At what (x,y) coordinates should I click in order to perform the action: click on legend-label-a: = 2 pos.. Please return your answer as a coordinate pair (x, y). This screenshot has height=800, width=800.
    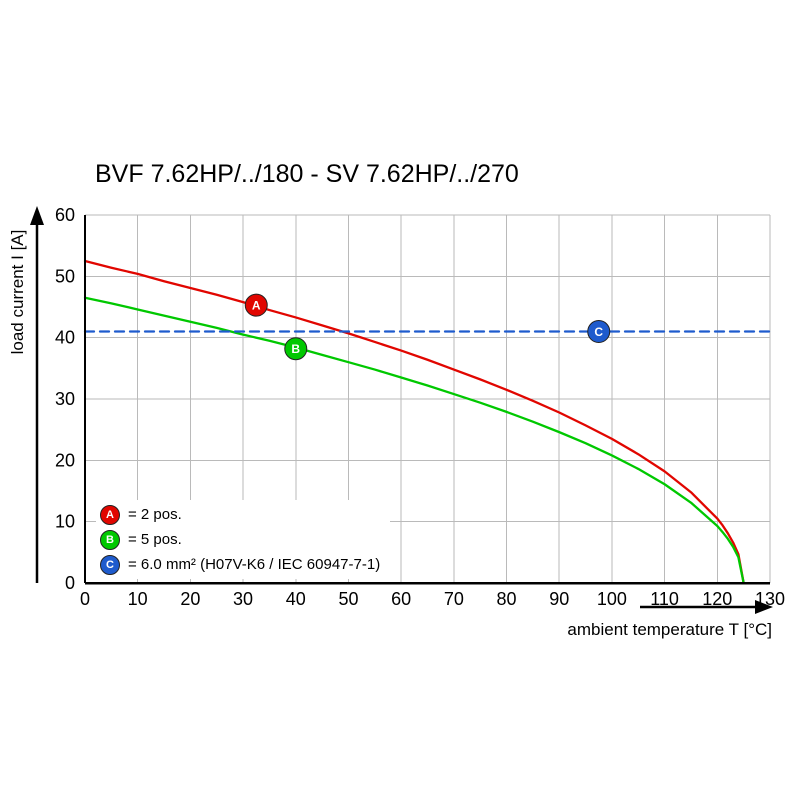
    Looking at the image, I should click on (155, 514).